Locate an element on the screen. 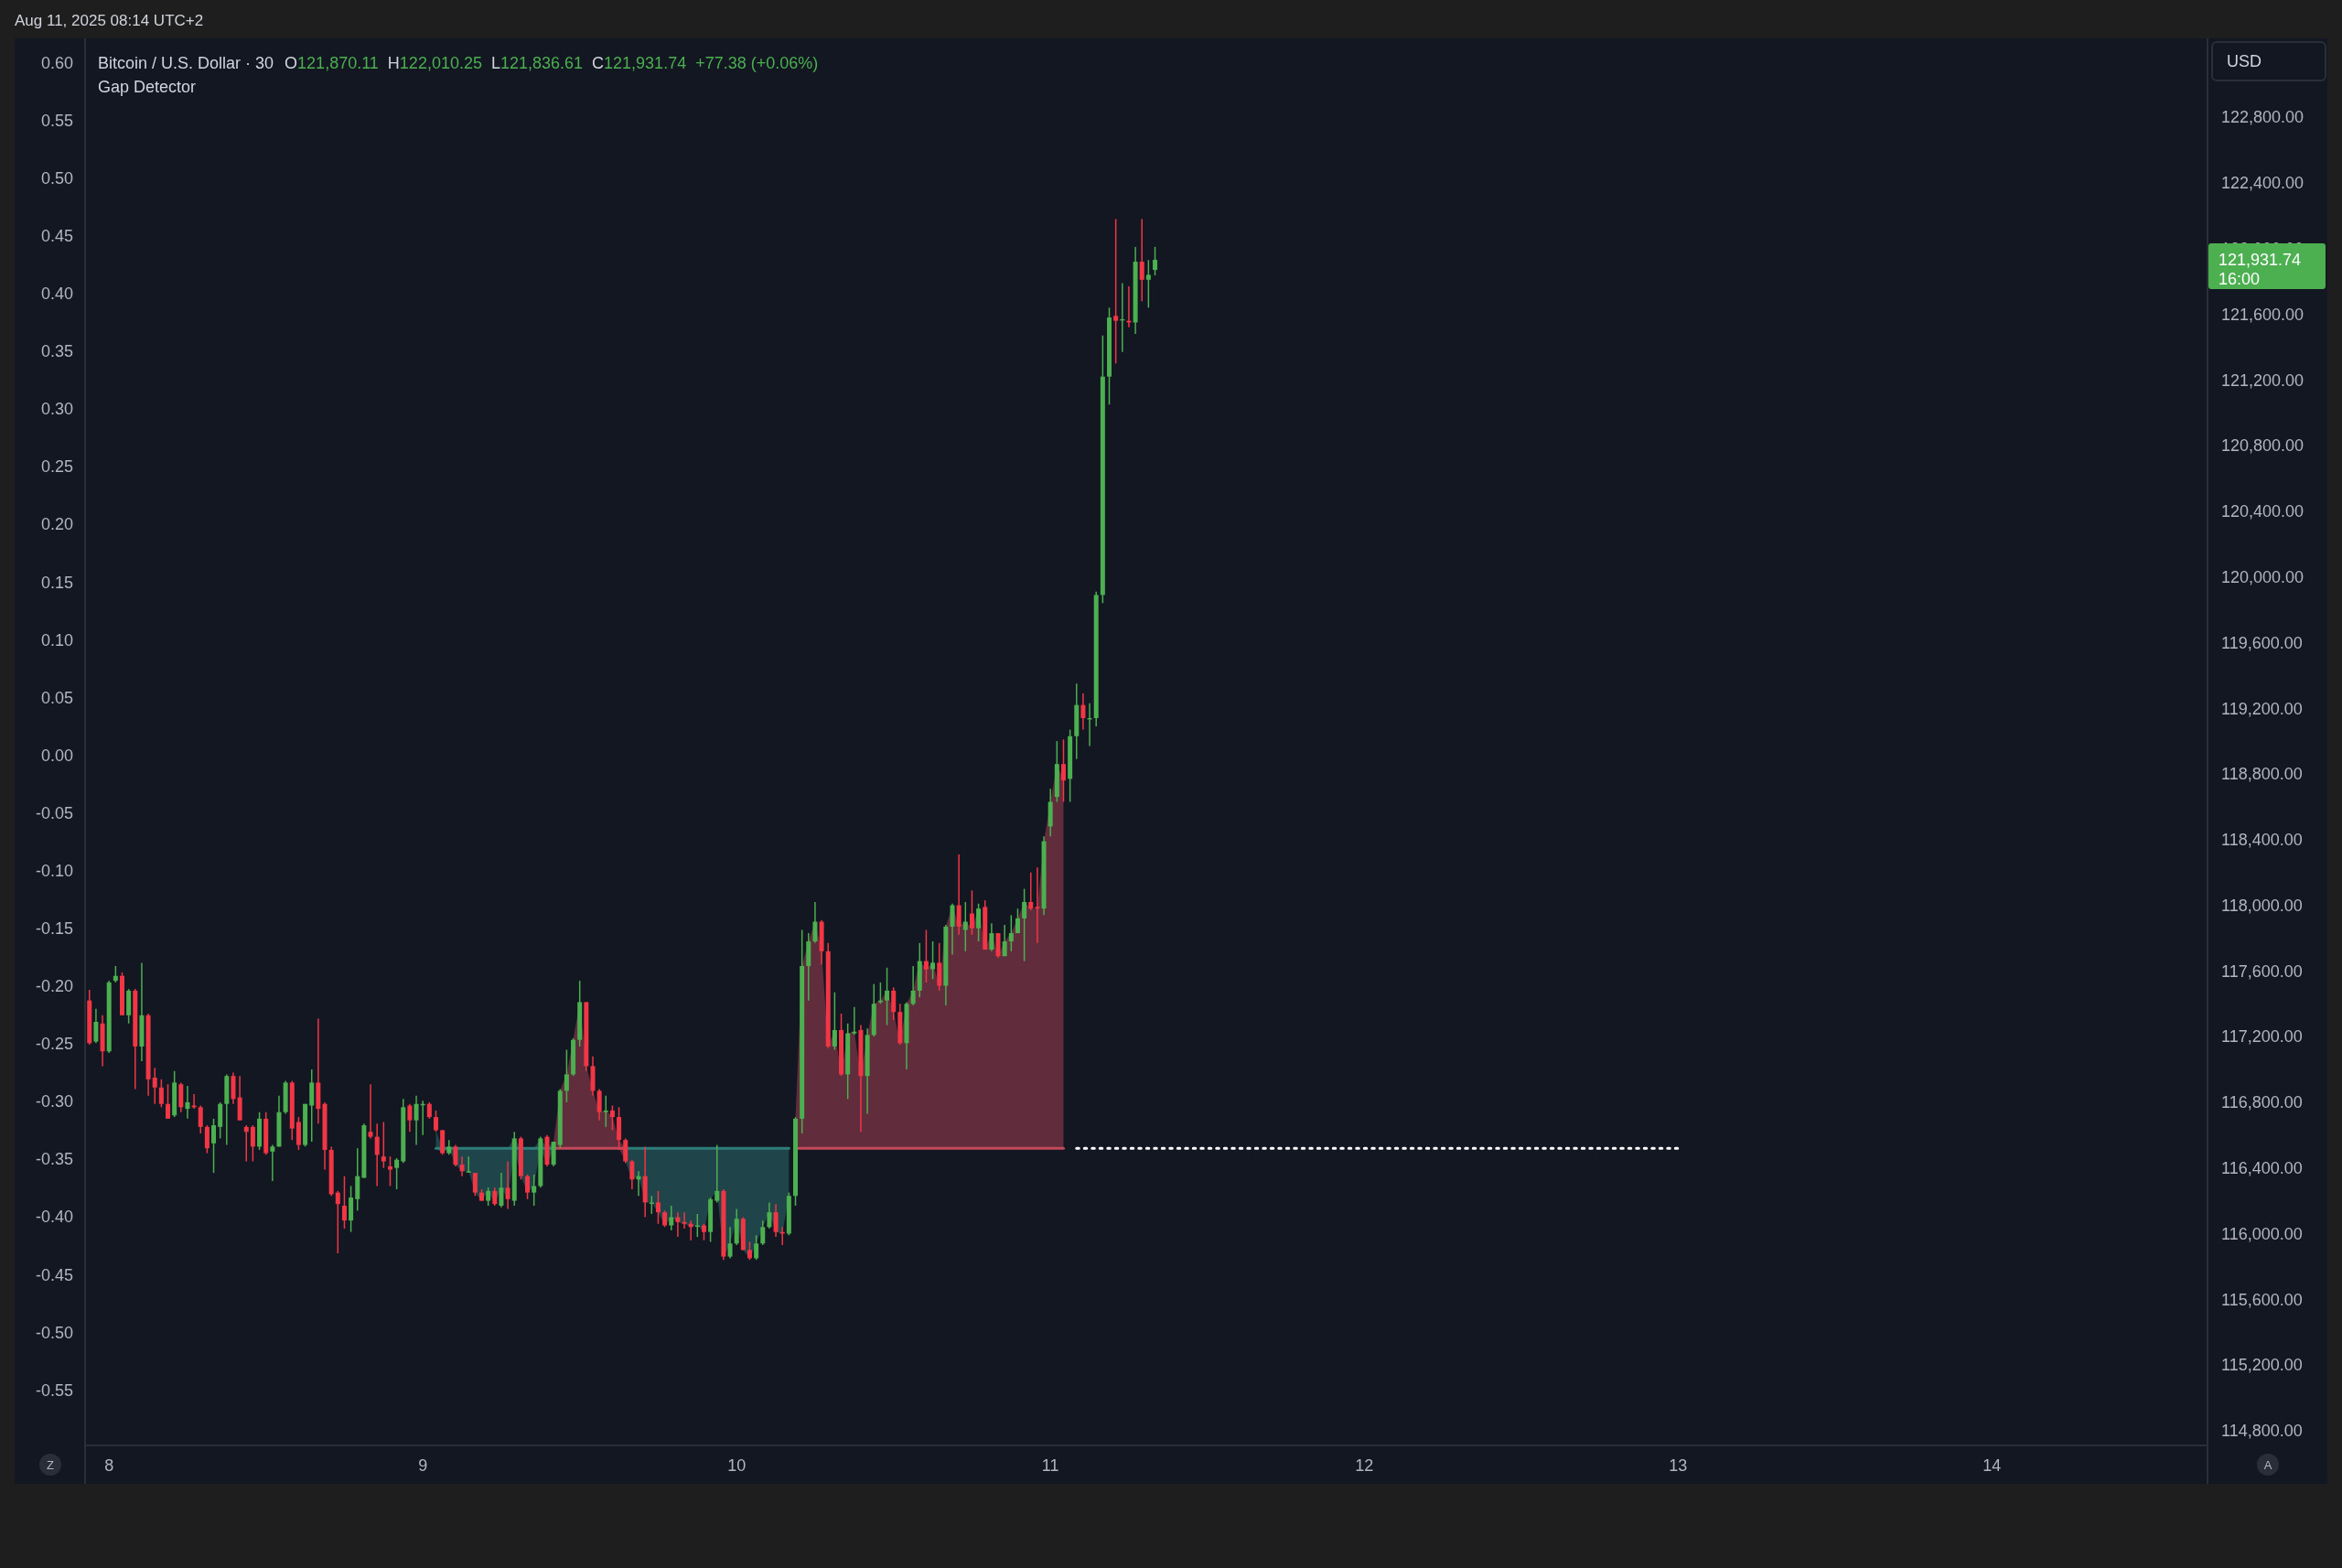  text: 16:00 is located at coordinates (2239, 279).